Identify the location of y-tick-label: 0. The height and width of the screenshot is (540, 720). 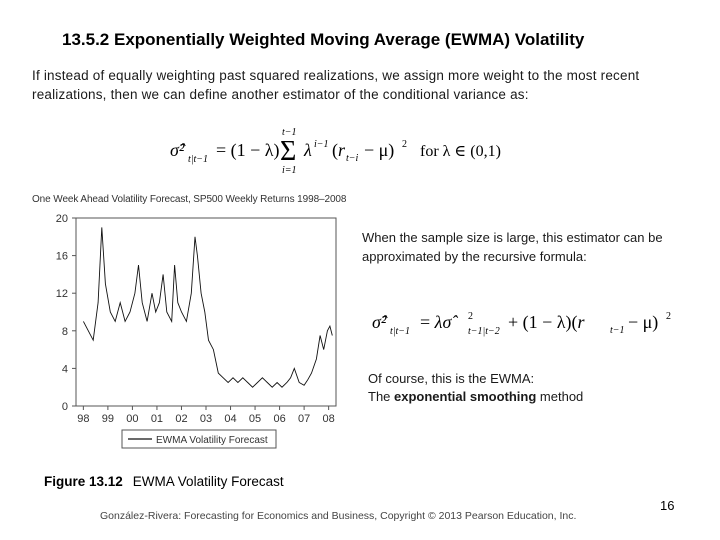
(65, 407).